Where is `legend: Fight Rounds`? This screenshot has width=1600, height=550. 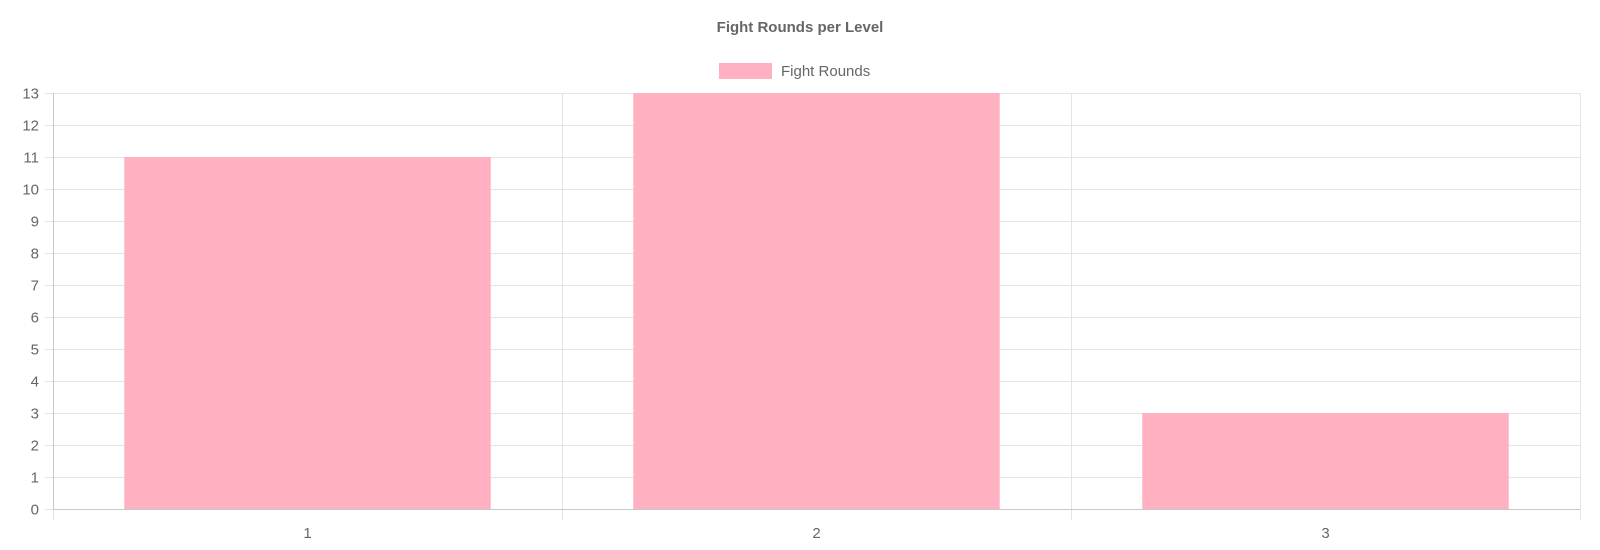
legend: Fight Rounds is located at coordinates (794, 71).